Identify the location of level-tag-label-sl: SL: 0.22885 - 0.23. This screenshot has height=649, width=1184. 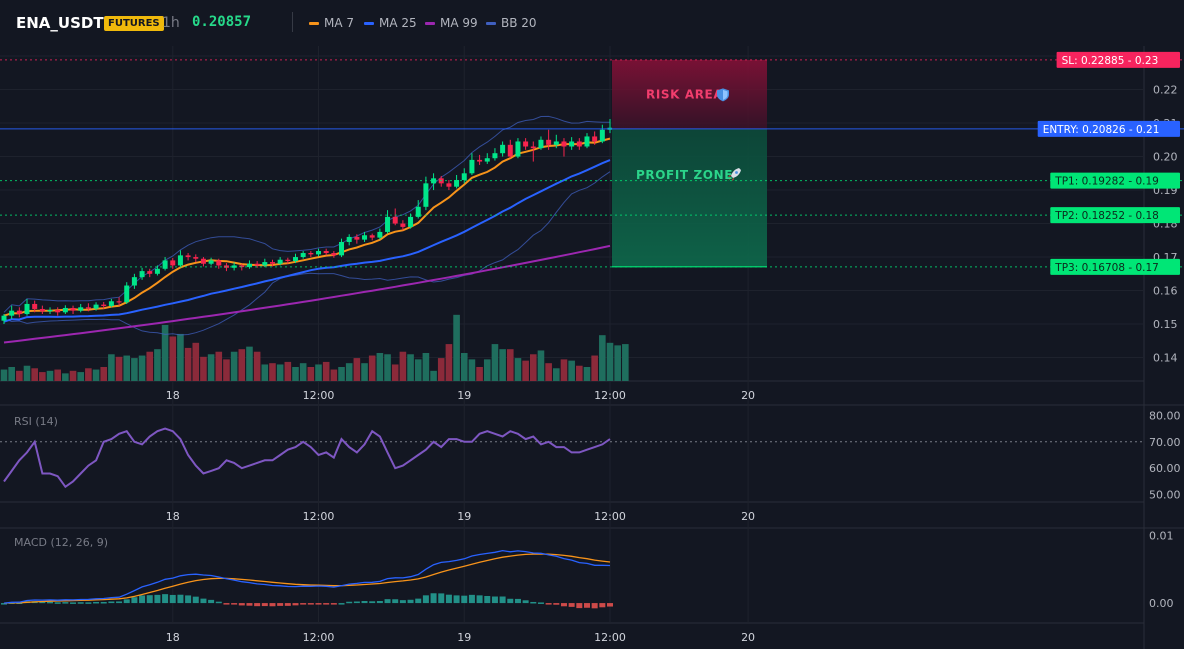
(1110, 61).